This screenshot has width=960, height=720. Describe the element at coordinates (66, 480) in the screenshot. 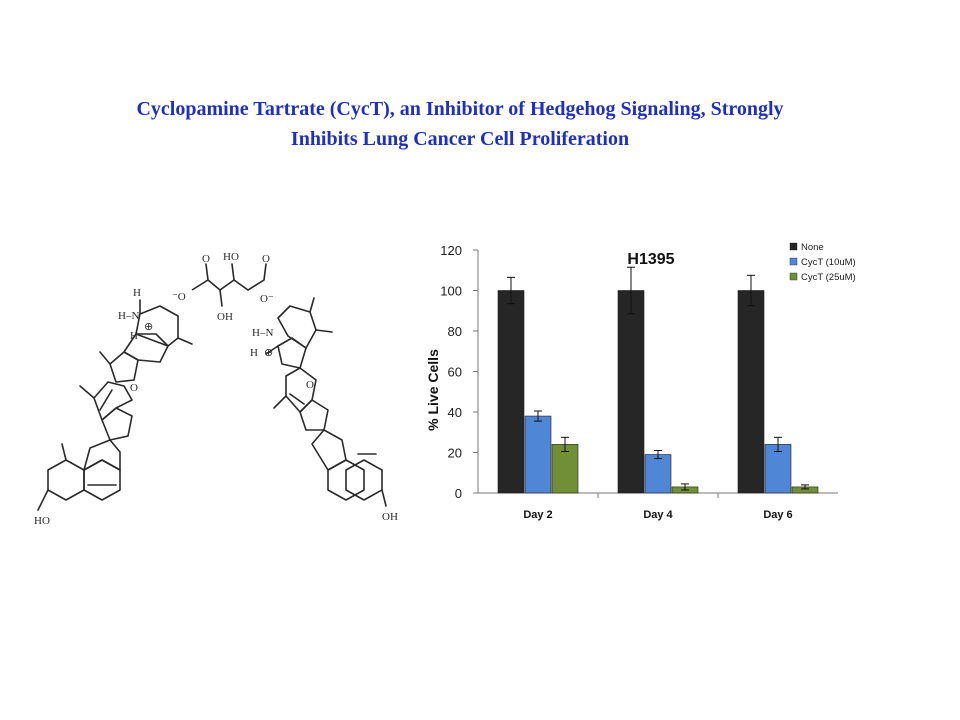

I see `left-ring-a` at that location.